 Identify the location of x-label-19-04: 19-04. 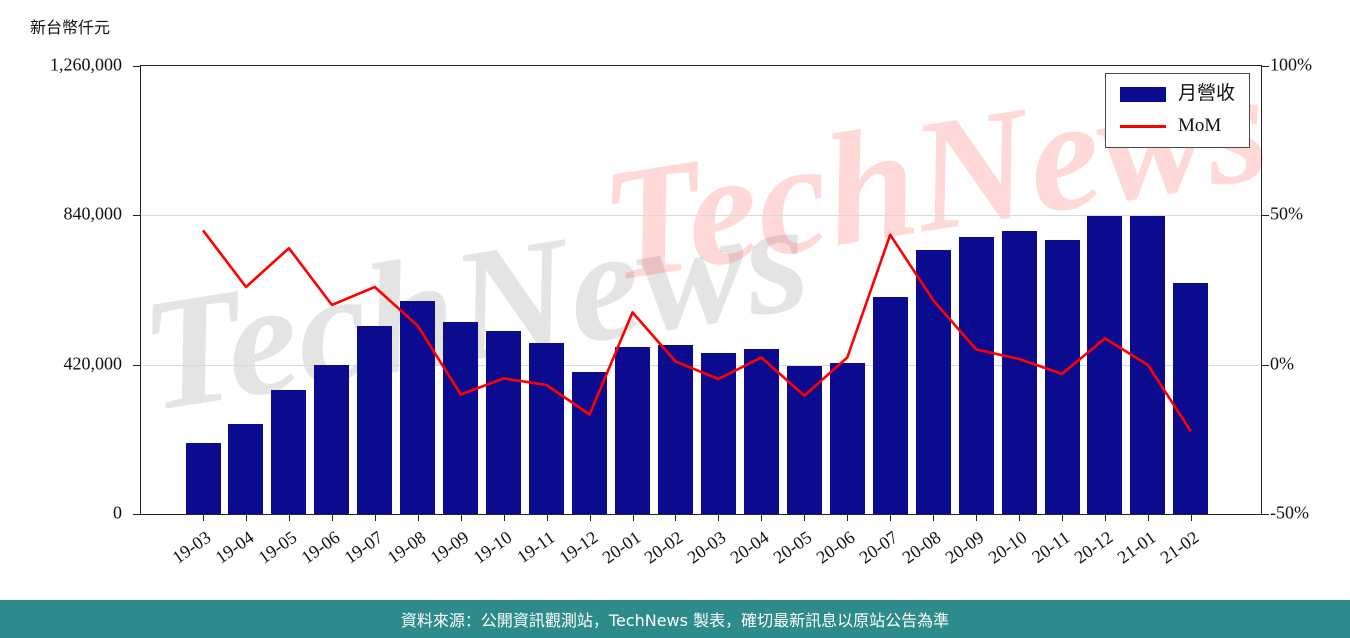
(234, 547).